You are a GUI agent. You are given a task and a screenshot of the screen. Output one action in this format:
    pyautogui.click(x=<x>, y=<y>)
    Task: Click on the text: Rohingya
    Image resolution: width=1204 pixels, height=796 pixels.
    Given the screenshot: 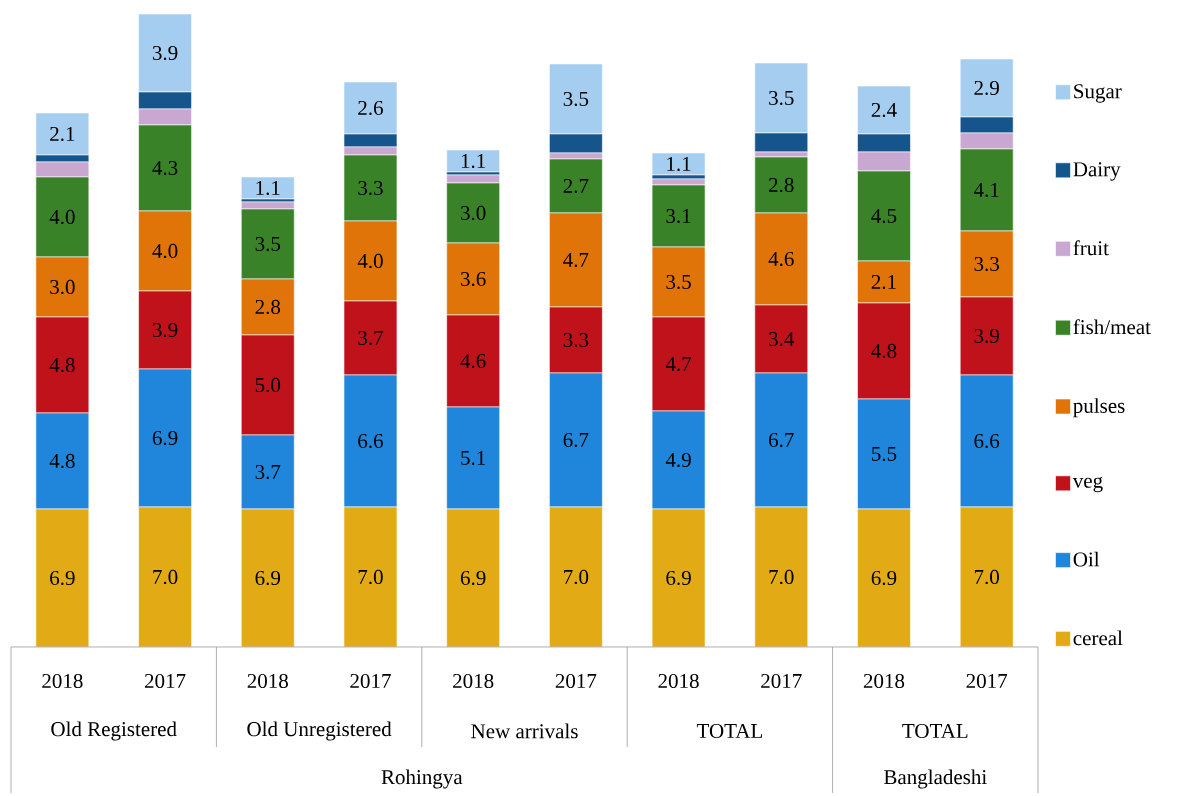 What is the action you would take?
    pyautogui.click(x=422, y=779)
    